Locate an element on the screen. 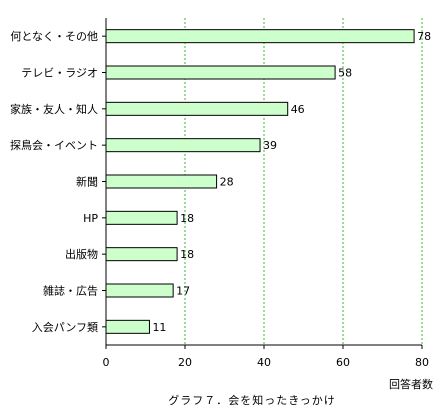  x-tick-label-1: 20 is located at coordinates (185, 362).